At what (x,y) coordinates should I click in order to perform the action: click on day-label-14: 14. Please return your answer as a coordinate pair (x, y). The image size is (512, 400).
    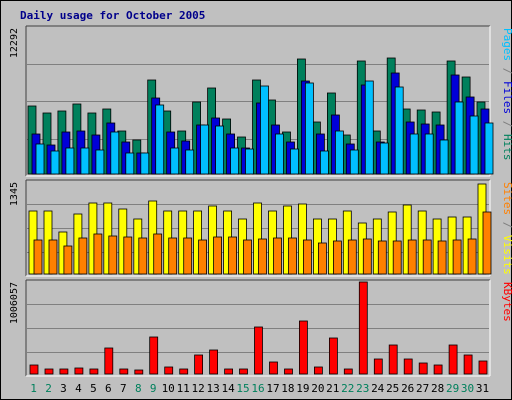
    Looking at the image, I should click on (228, 388).